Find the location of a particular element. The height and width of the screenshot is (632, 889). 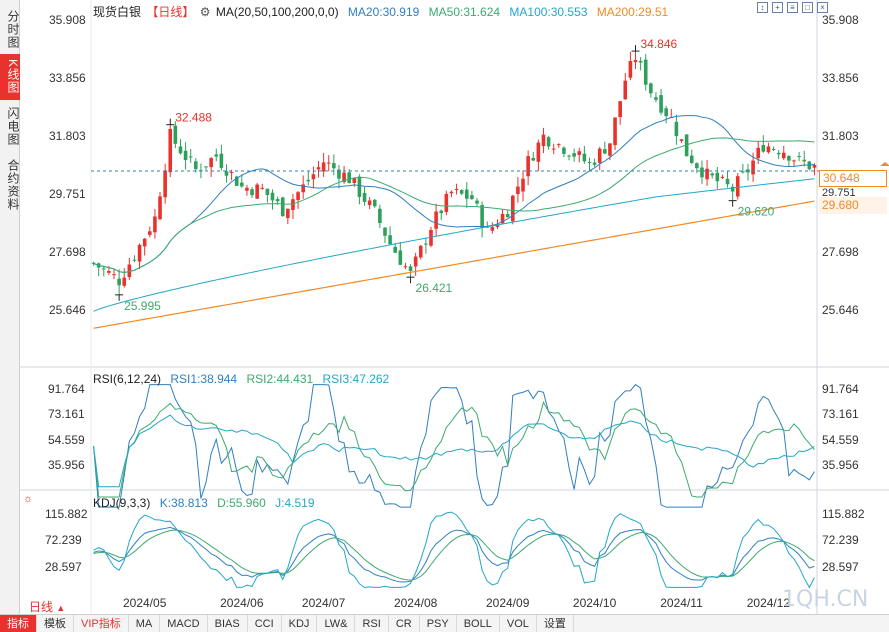

tab-vip-indicator: VIP指标 is located at coordinates (101, 623).